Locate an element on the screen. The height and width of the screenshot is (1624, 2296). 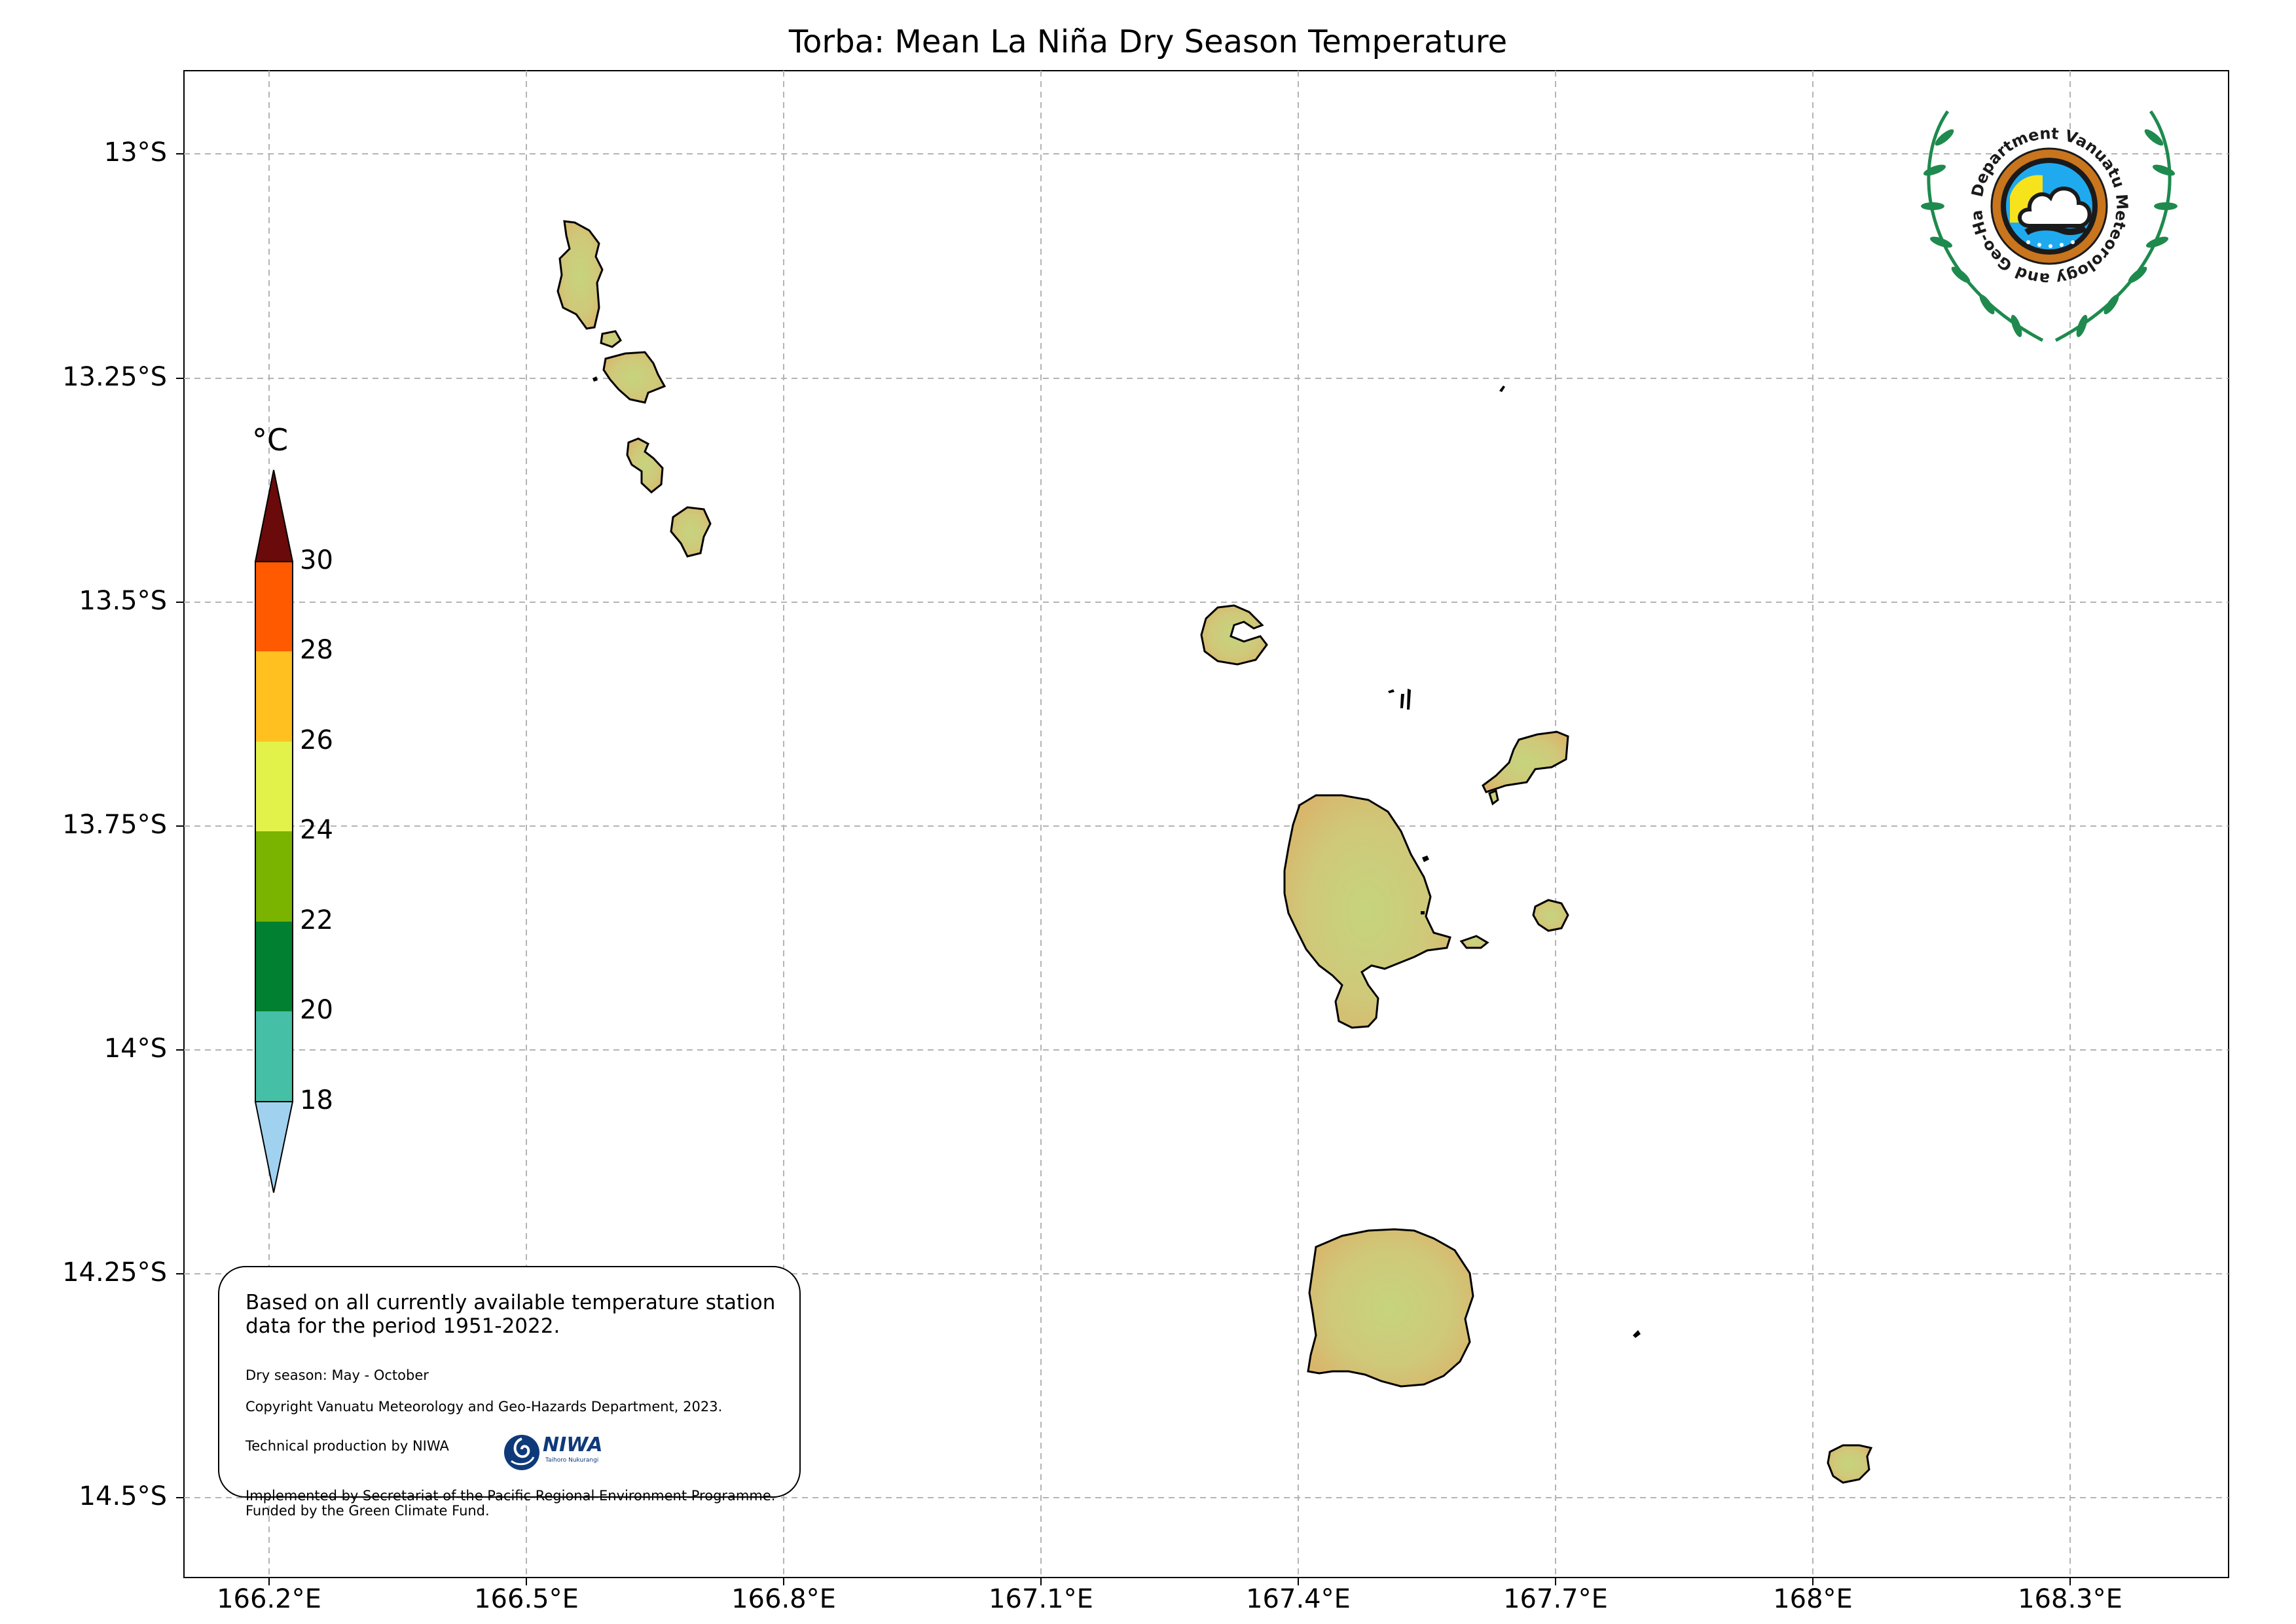
island-vanua-lava is located at coordinates (1367, 911).